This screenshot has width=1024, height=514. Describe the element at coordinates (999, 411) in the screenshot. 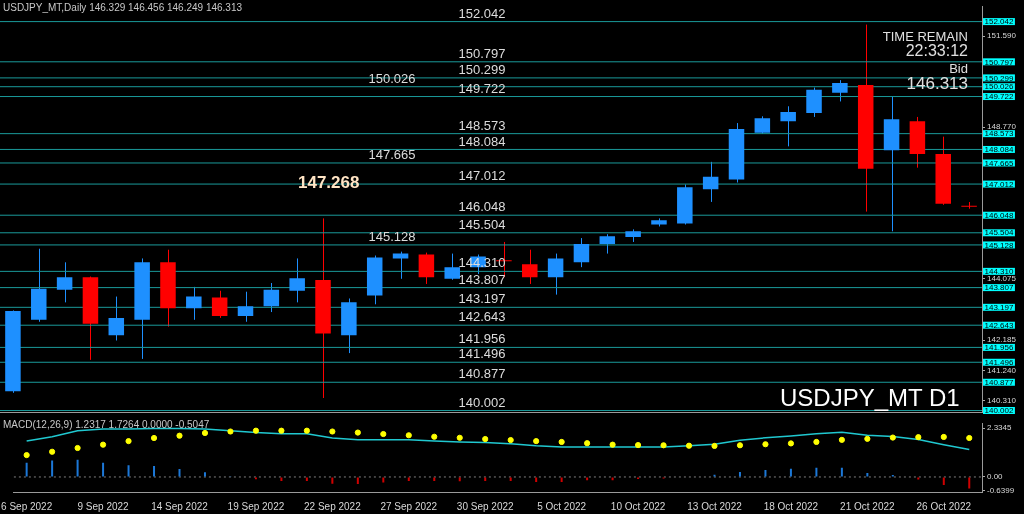

I see `text: 140.002` at that location.